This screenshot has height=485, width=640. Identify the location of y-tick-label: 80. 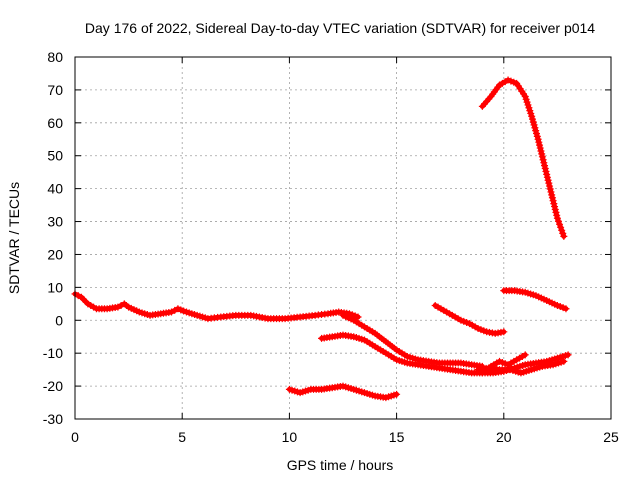
(55, 57).